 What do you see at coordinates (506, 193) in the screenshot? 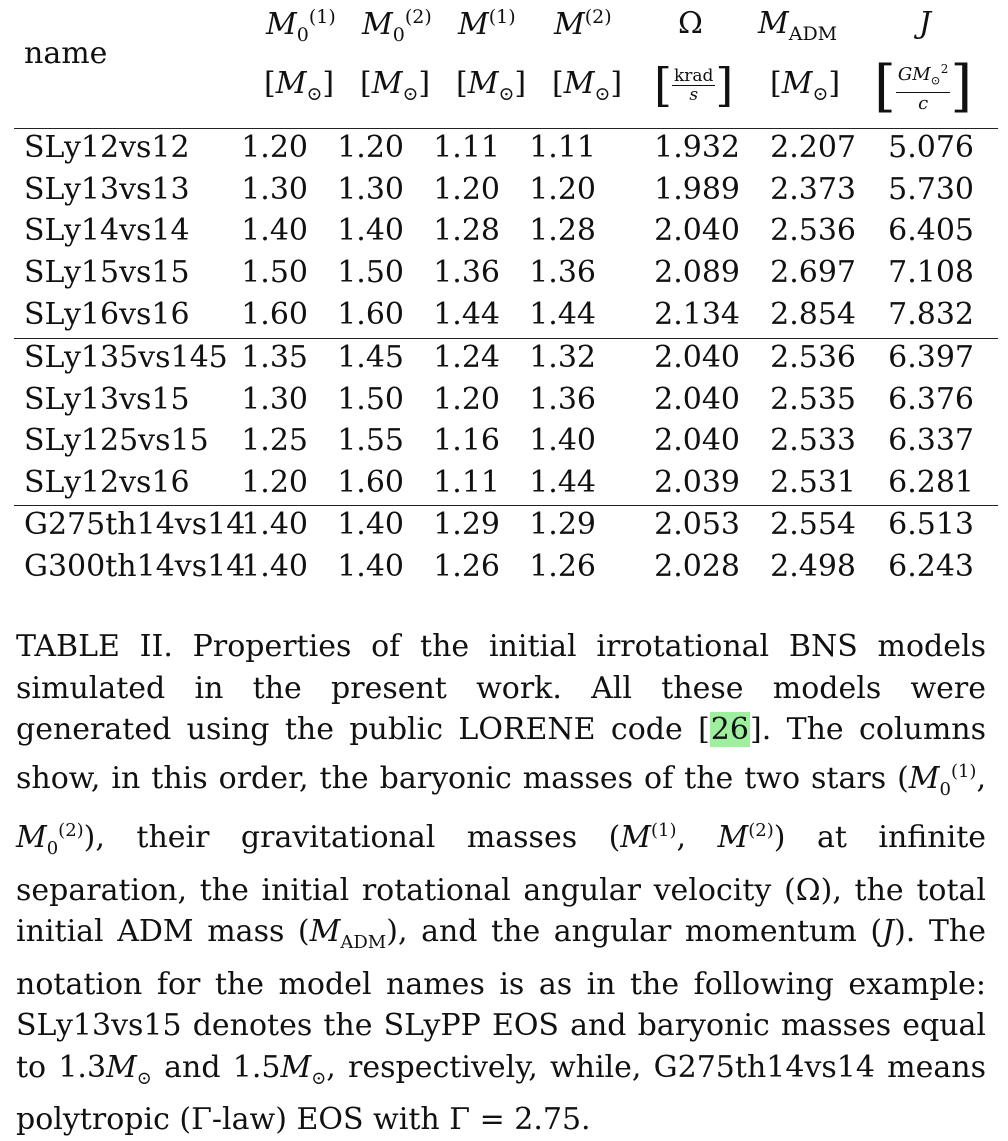
I see `table-row: SLy13vs13 1.30 1.30 1.20 1.20 1.989 2.373 5.730` at bounding box center [506, 193].